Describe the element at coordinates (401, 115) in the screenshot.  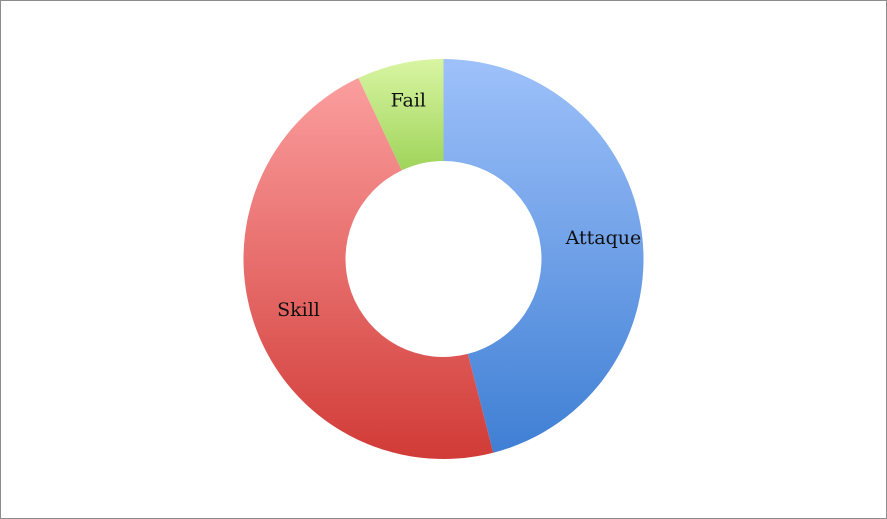
I see `slice-fail` at that location.